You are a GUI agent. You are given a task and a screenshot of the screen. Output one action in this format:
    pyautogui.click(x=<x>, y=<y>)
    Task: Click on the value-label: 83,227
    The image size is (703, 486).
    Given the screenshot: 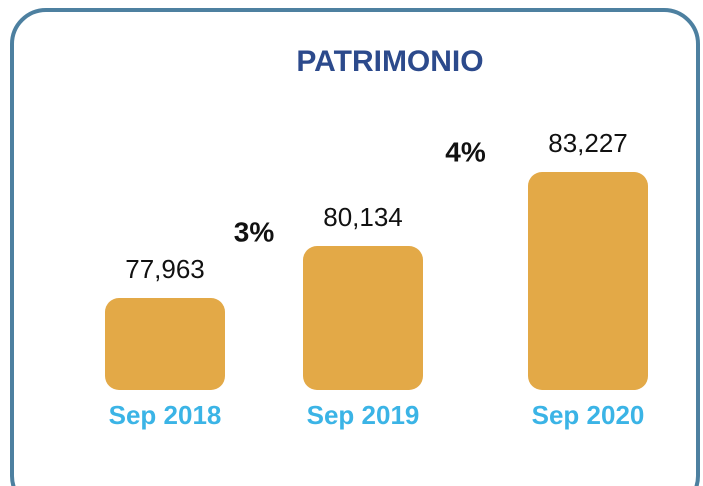 What is the action you would take?
    pyautogui.click(x=588, y=143)
    